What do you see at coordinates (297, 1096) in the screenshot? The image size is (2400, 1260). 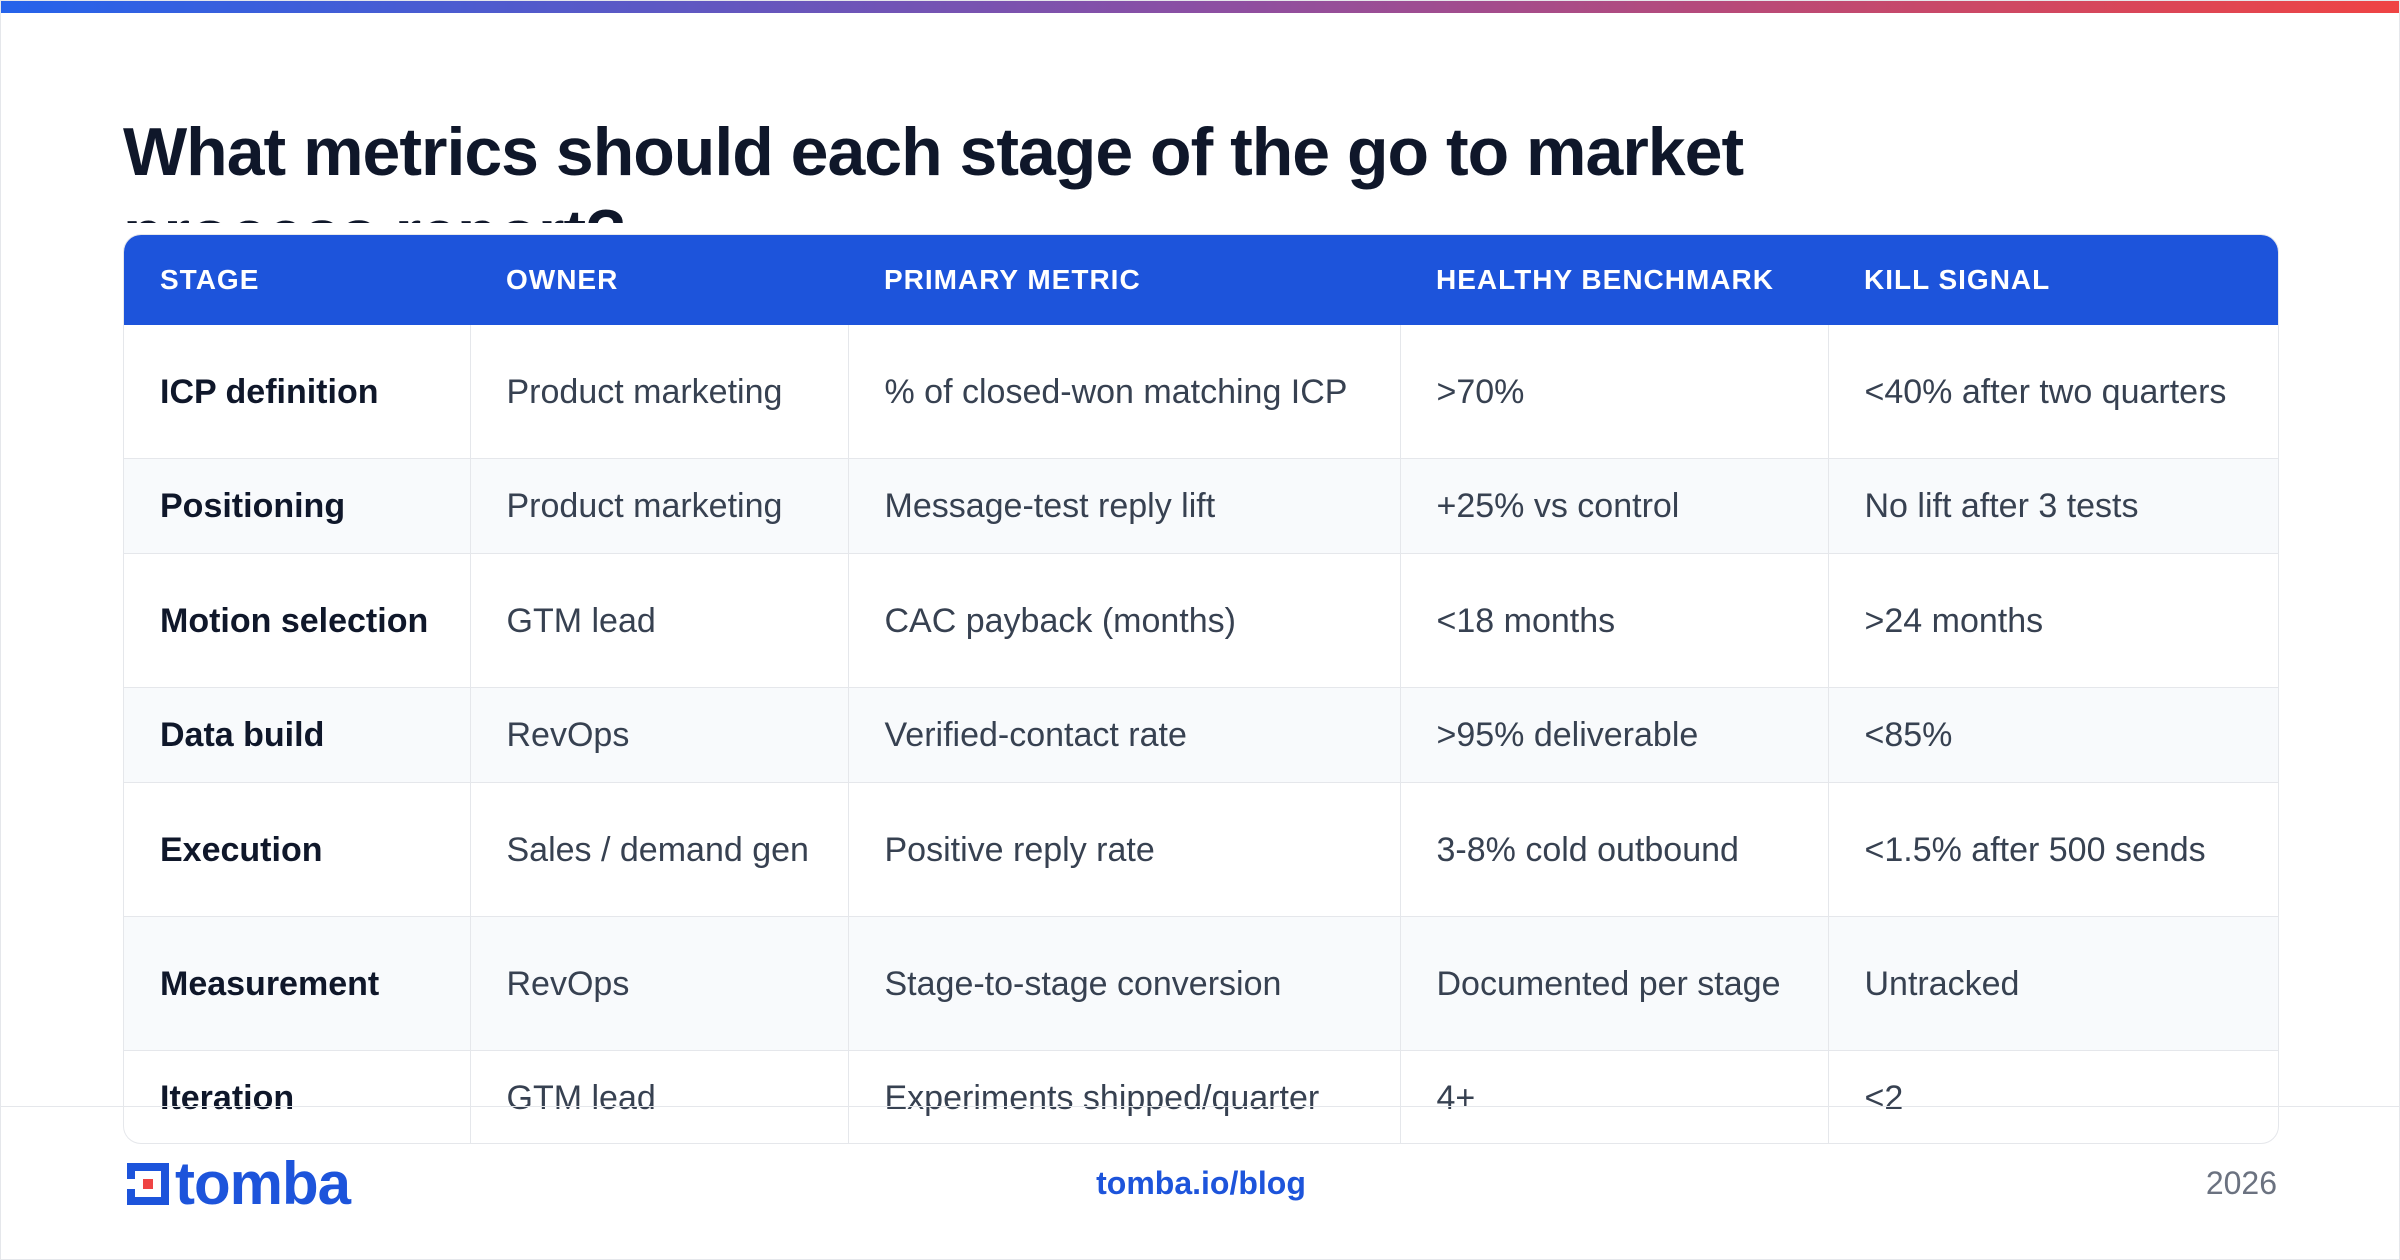 I see `cell-stage: Iteration` at bounding box center [297, 1096].